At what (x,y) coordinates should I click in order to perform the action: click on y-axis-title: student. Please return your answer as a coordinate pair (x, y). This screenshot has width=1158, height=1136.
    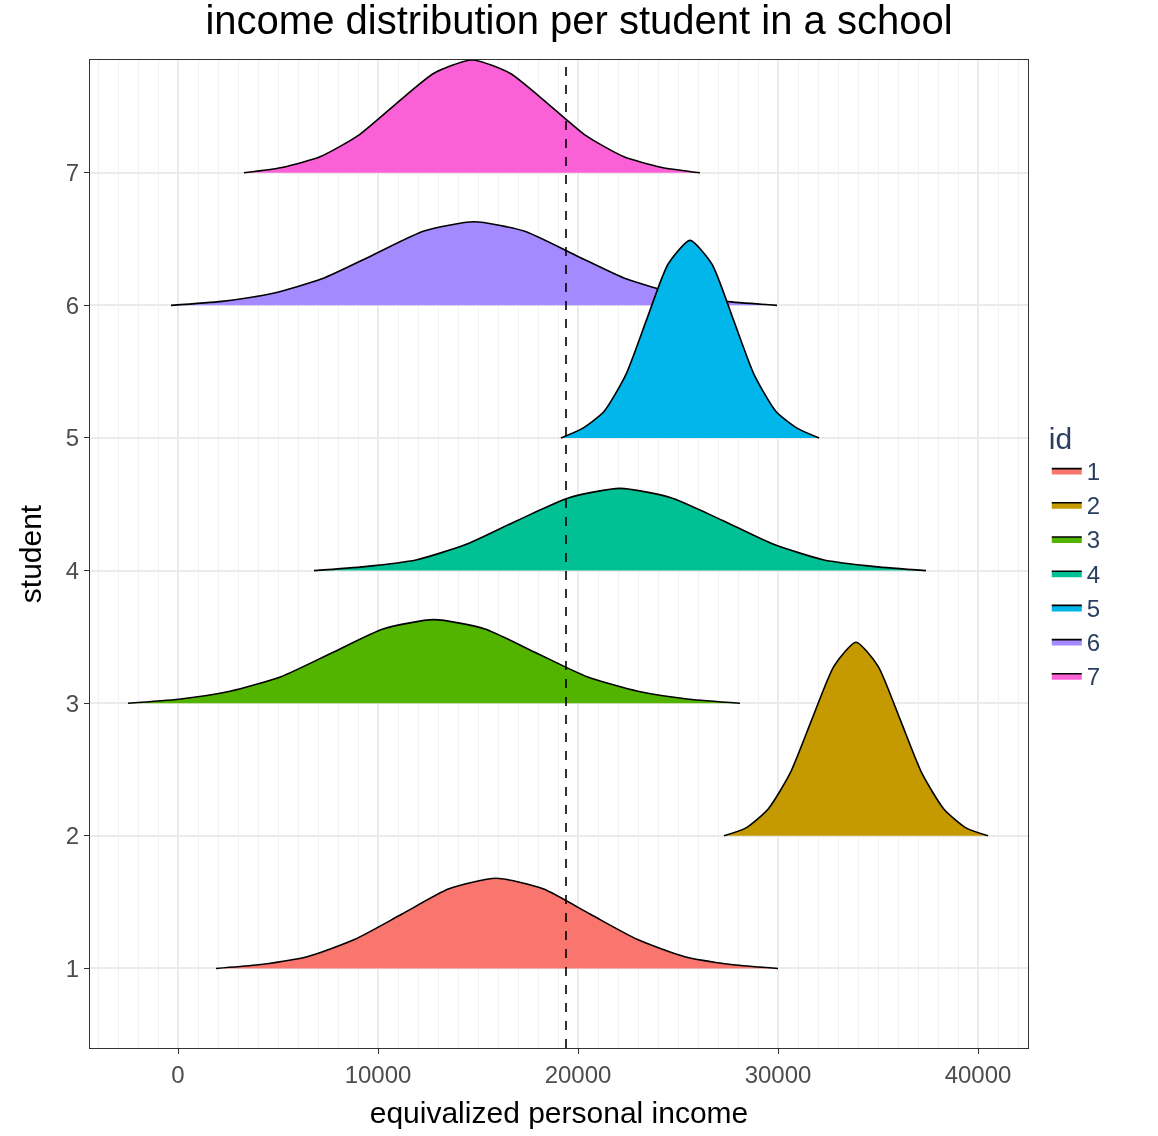
    Looking at the image, I should click on (30, 554).